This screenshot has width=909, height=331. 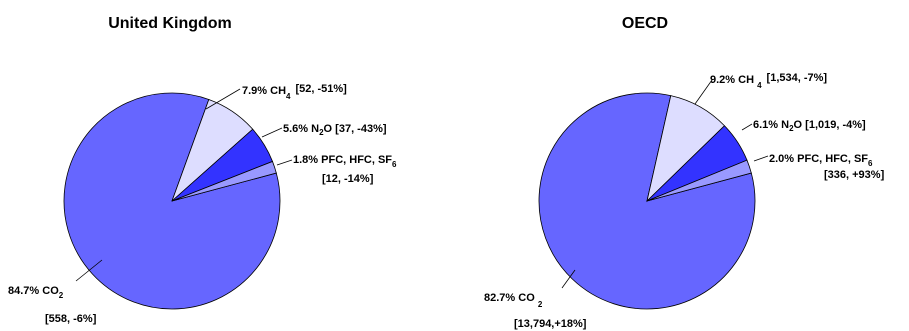 I want to click on slice-label-ch4: 7.9% CH4[52, -51%], so click(x=294, y=92).